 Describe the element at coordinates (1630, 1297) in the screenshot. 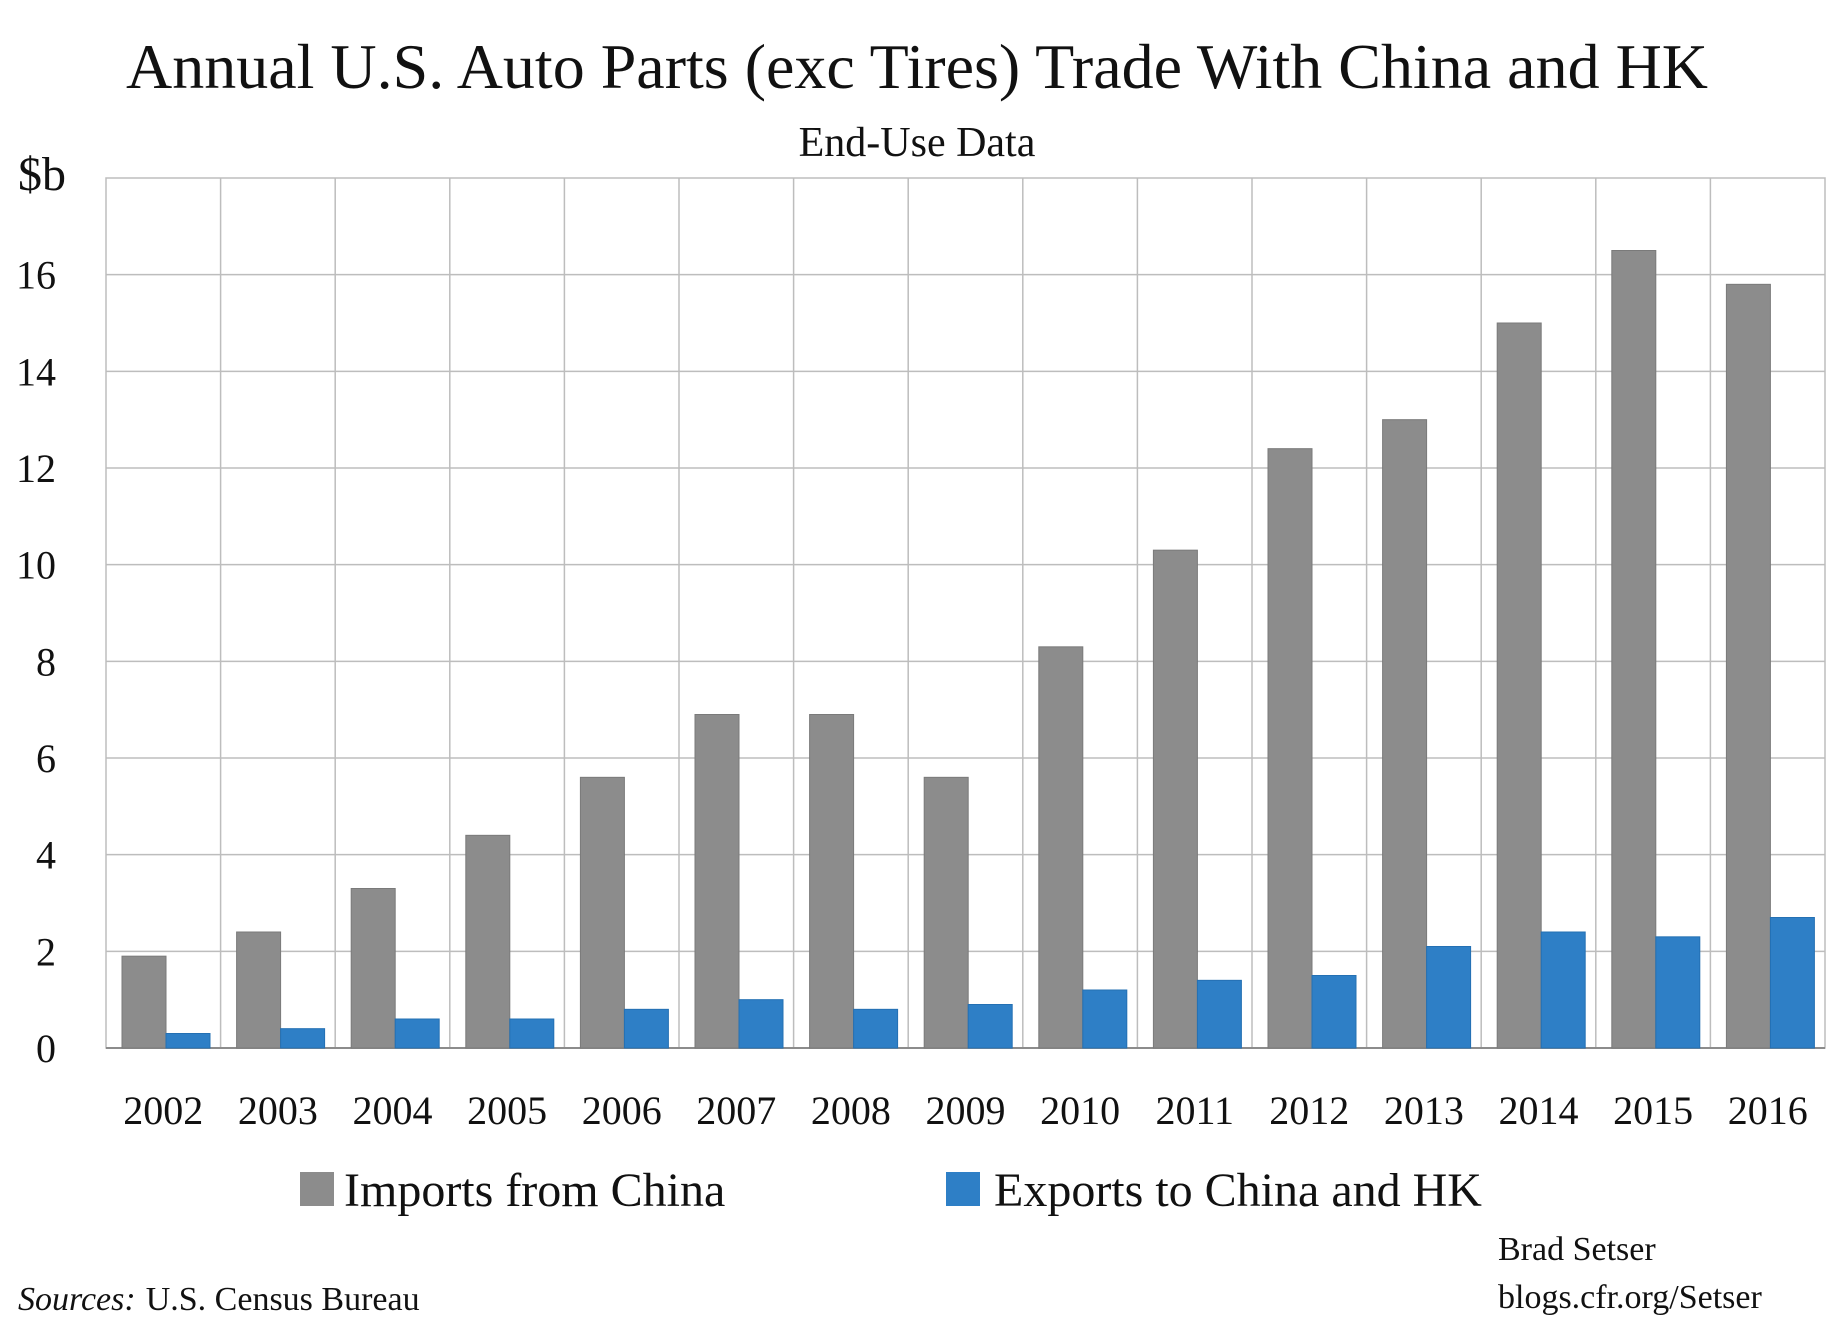

I see `author-url: blogs.cfr.org/Setser` at that location.